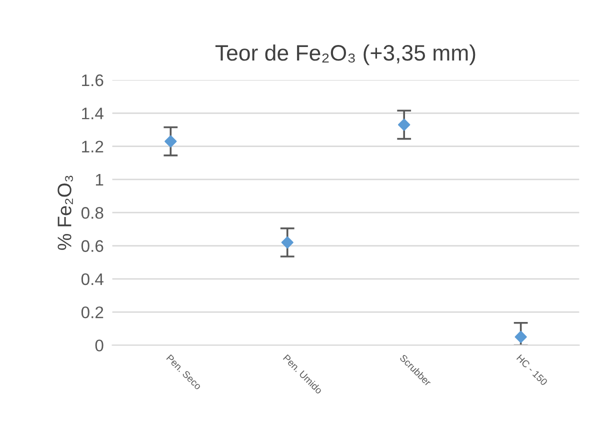 The height and width of the screenshot is (421, 591). What do you see at coordinates (93, 114) in the screenshot?
I see `y-tick-label: 1.4` at bounding box center [93, 114].